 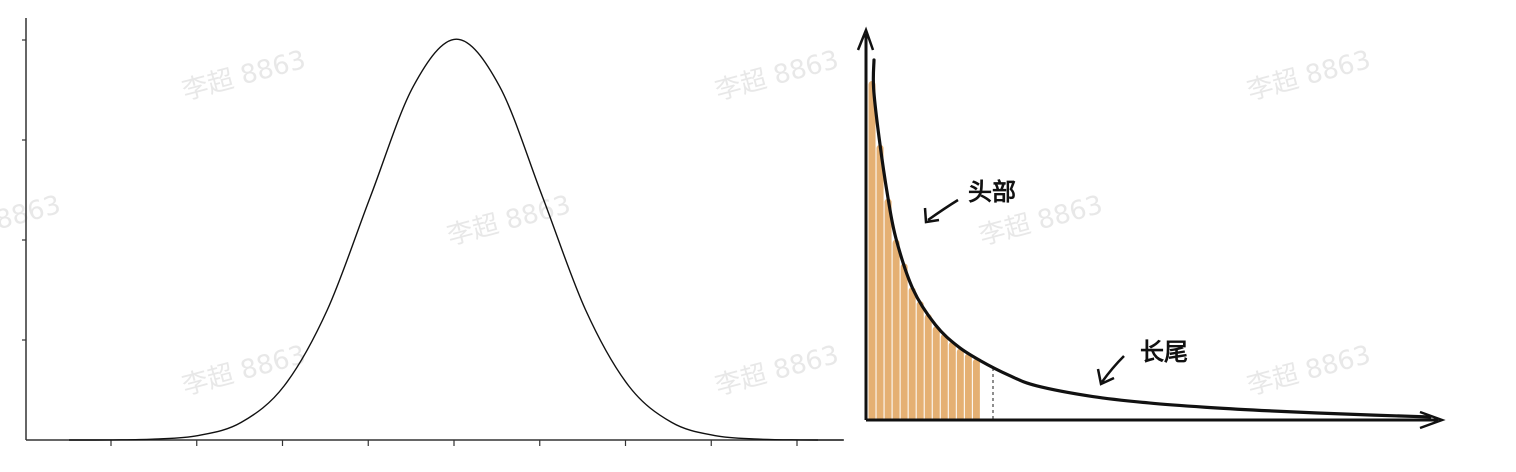 What do you see at coordinates (943, 210) in the screenshot?
I see `arrow-head-annotation` at bounding box center [943, 210].